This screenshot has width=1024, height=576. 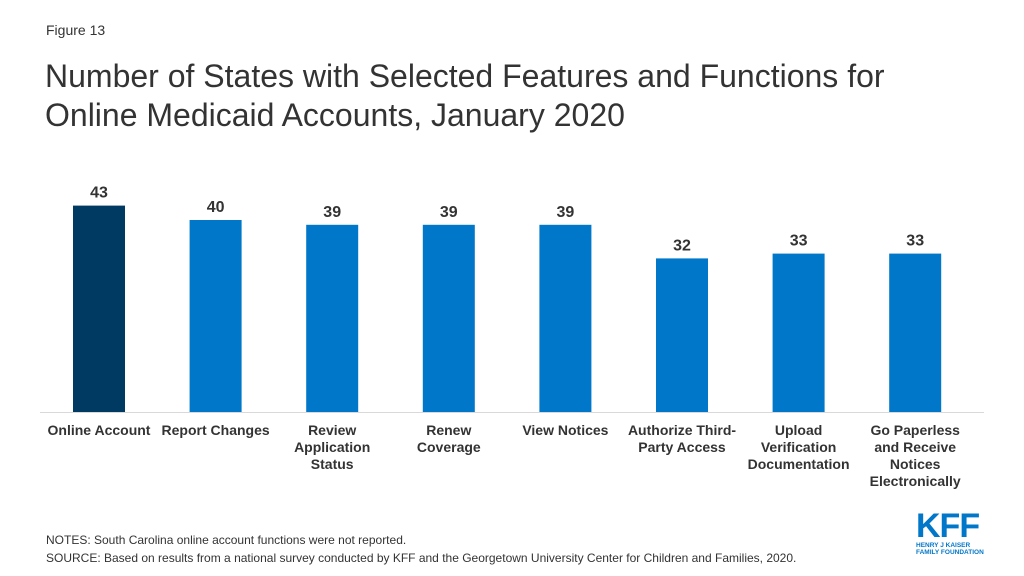 What do you see at coordinates (948, 526) in the screenshot?
I see `logo-wordmark: KFF` at bounding box center [948, 526].